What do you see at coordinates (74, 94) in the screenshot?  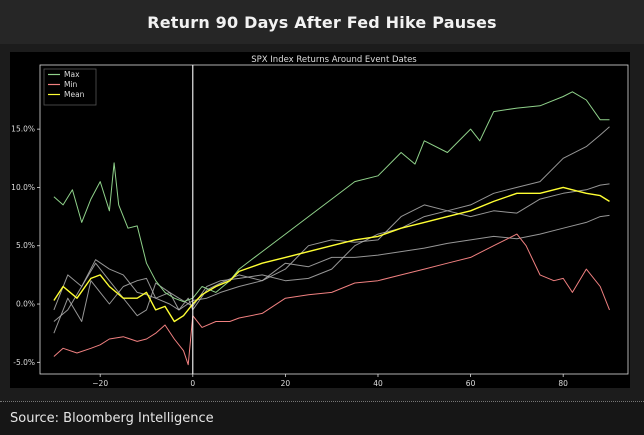 I see `legend-label-mean: Mean` at bounding box center [74, 94].